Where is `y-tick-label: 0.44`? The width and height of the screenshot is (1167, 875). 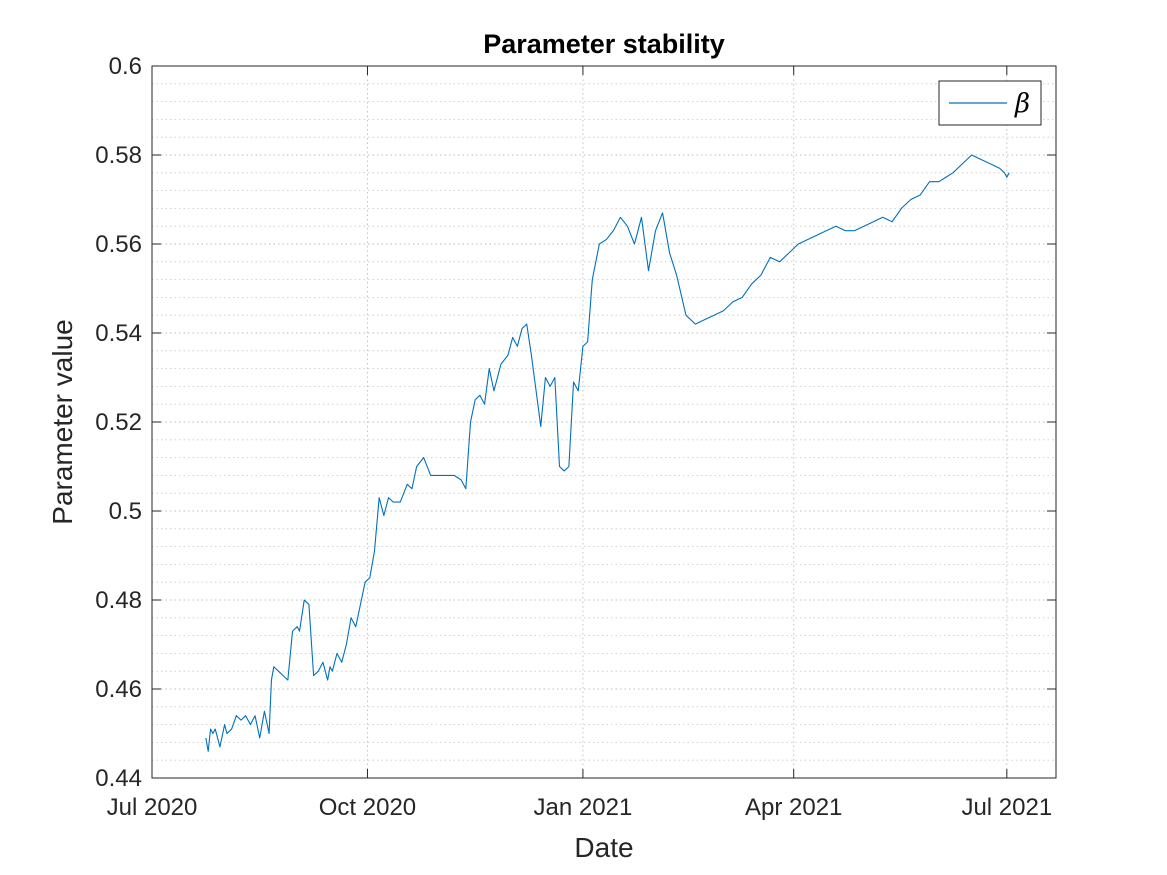 y-tick-label: 0.44 is located at coordinates (118, 778).